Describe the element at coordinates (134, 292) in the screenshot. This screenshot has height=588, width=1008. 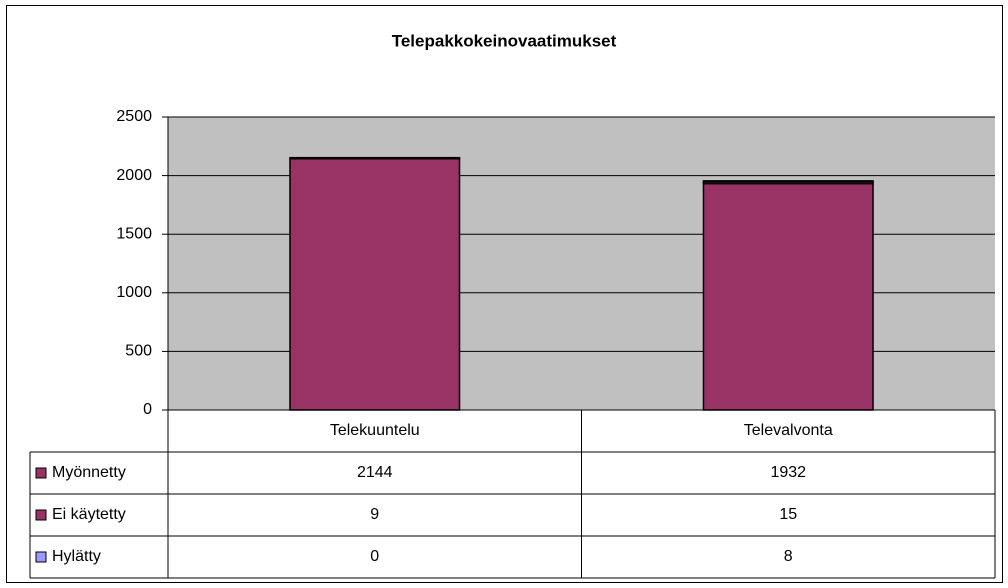
I see `y-tick-label: 1000` at that location.